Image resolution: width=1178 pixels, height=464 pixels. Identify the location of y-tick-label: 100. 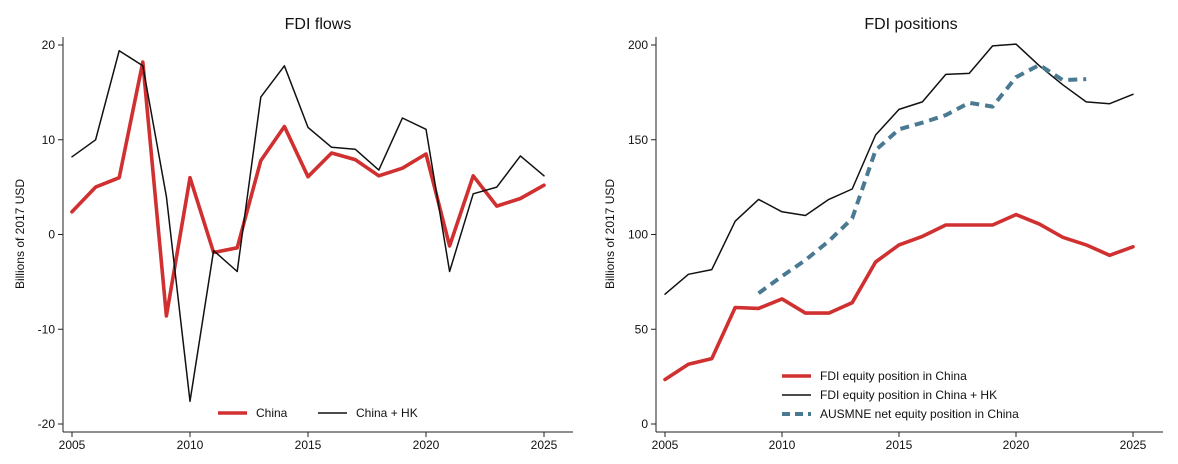
(638, 235).